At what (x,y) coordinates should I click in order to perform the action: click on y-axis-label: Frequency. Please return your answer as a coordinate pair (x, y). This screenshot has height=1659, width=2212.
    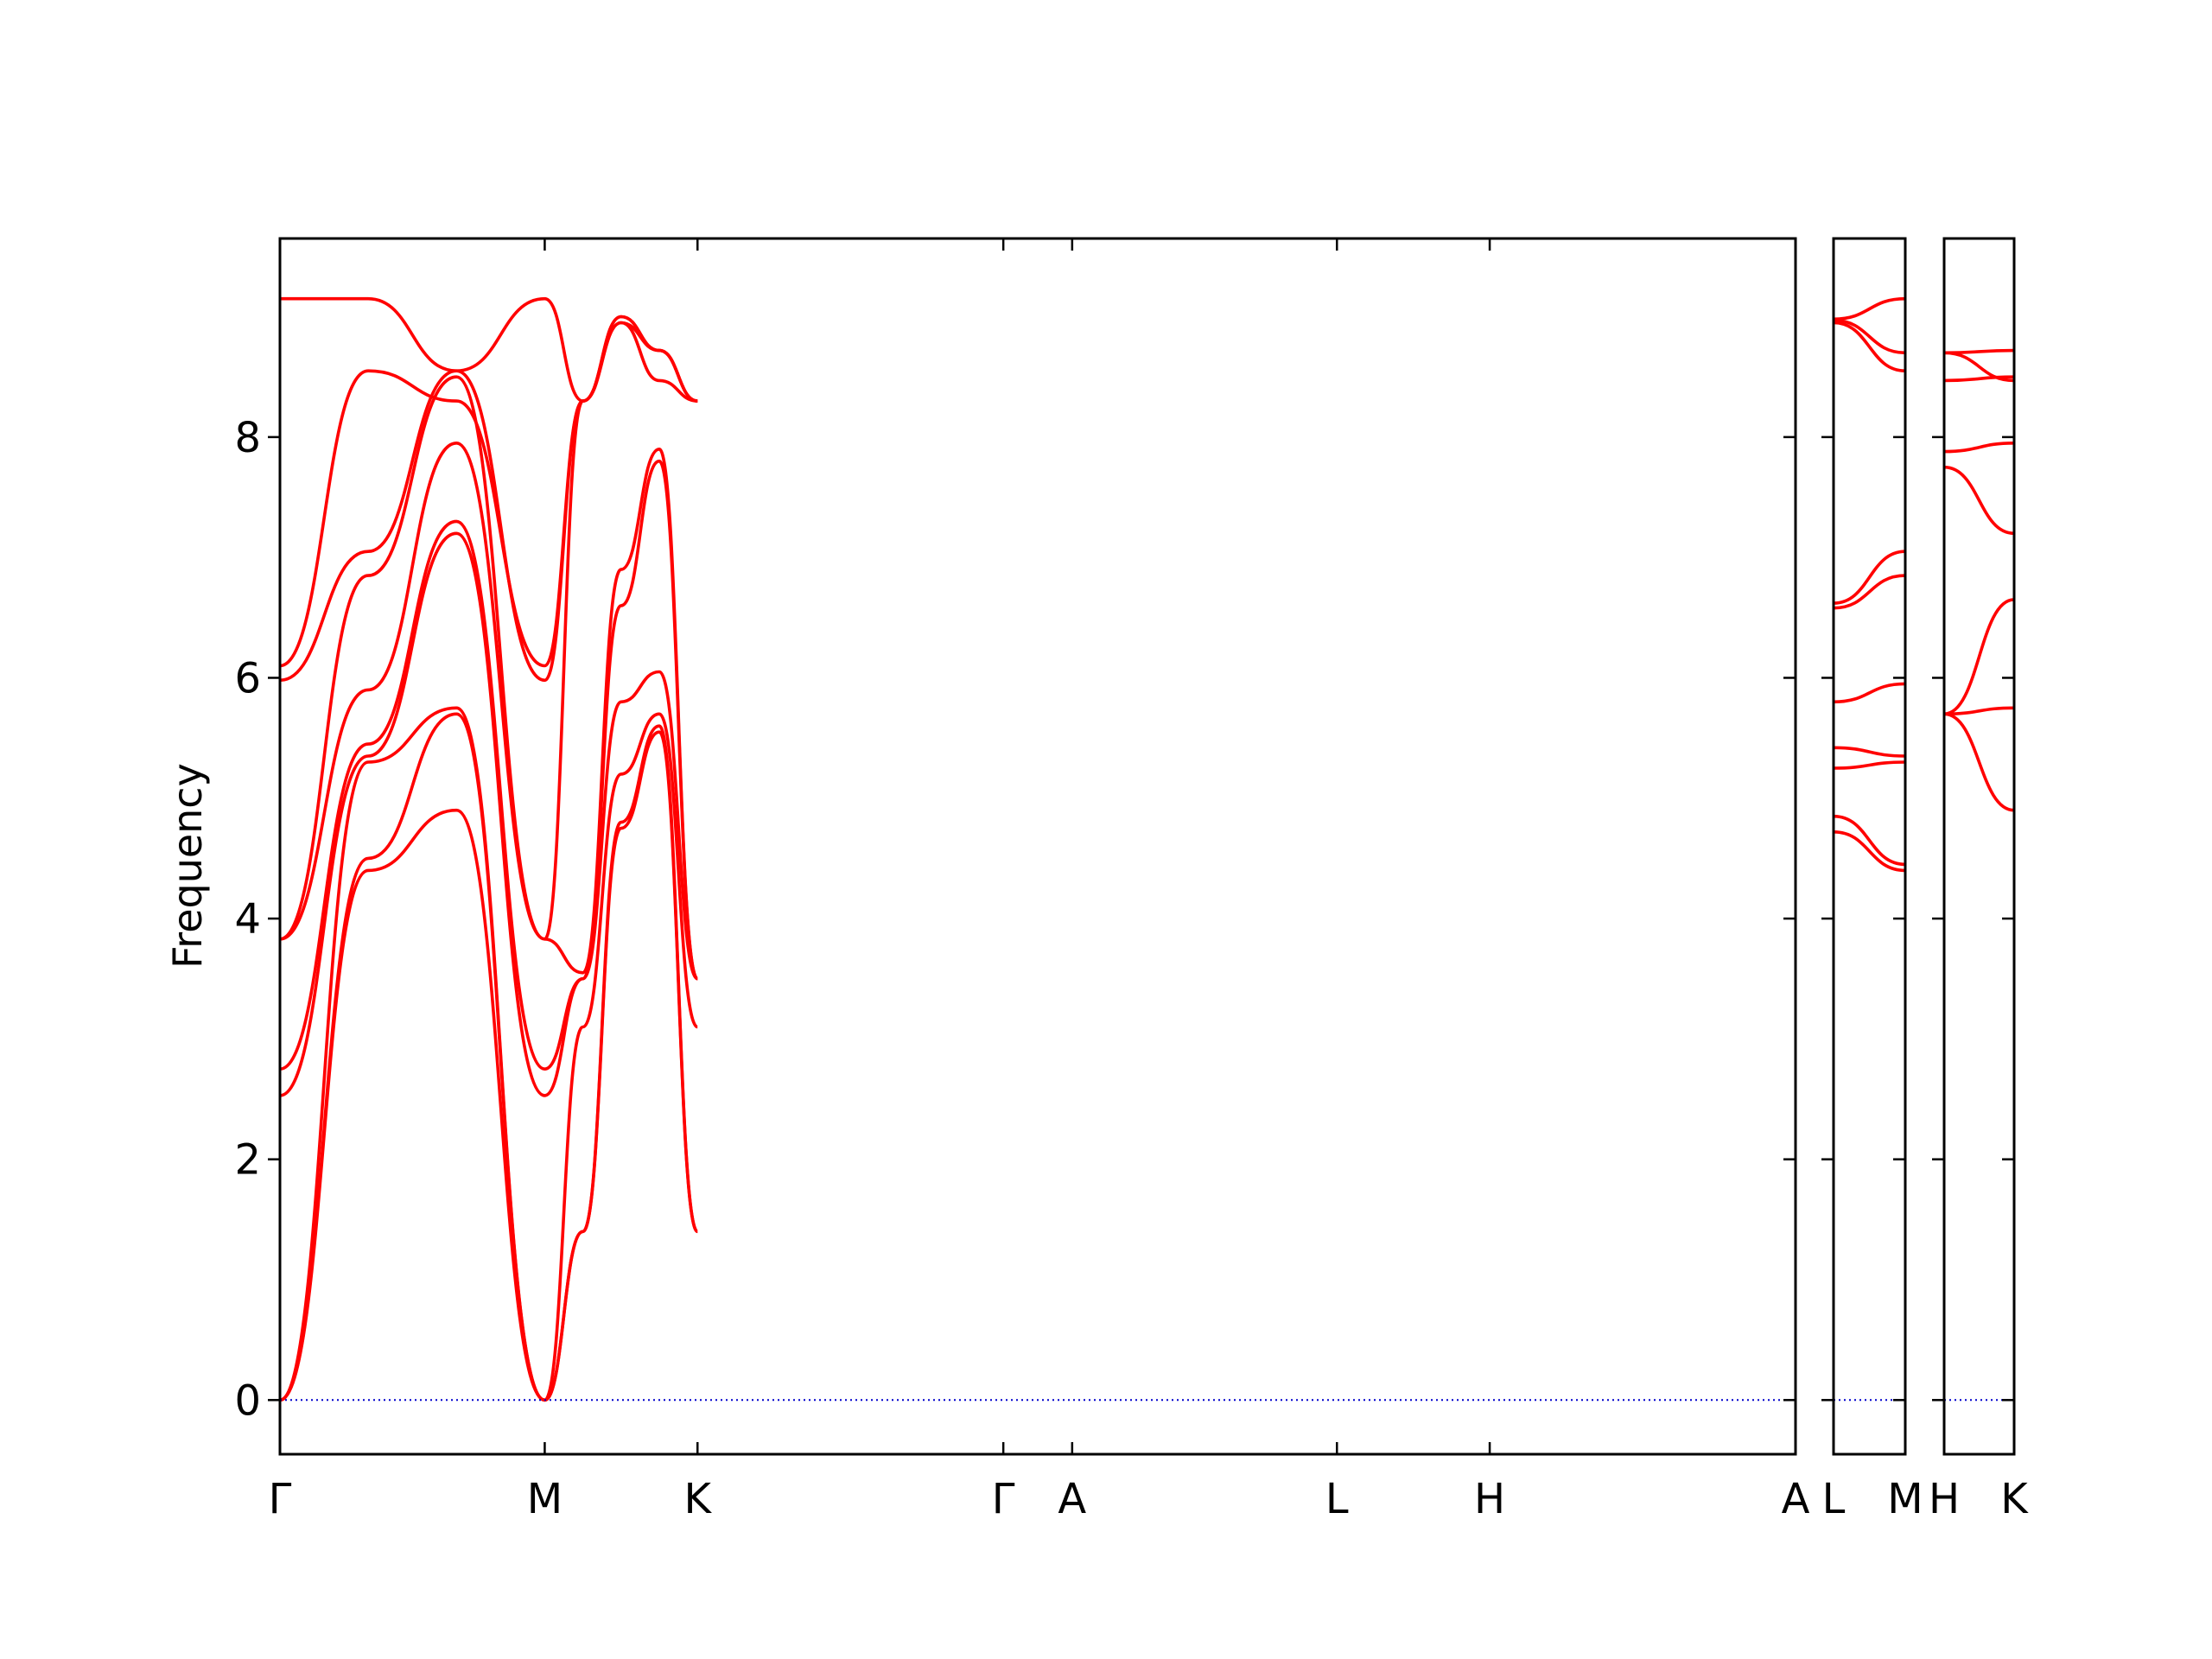
    Looking at the image, I should click on (187, 866).